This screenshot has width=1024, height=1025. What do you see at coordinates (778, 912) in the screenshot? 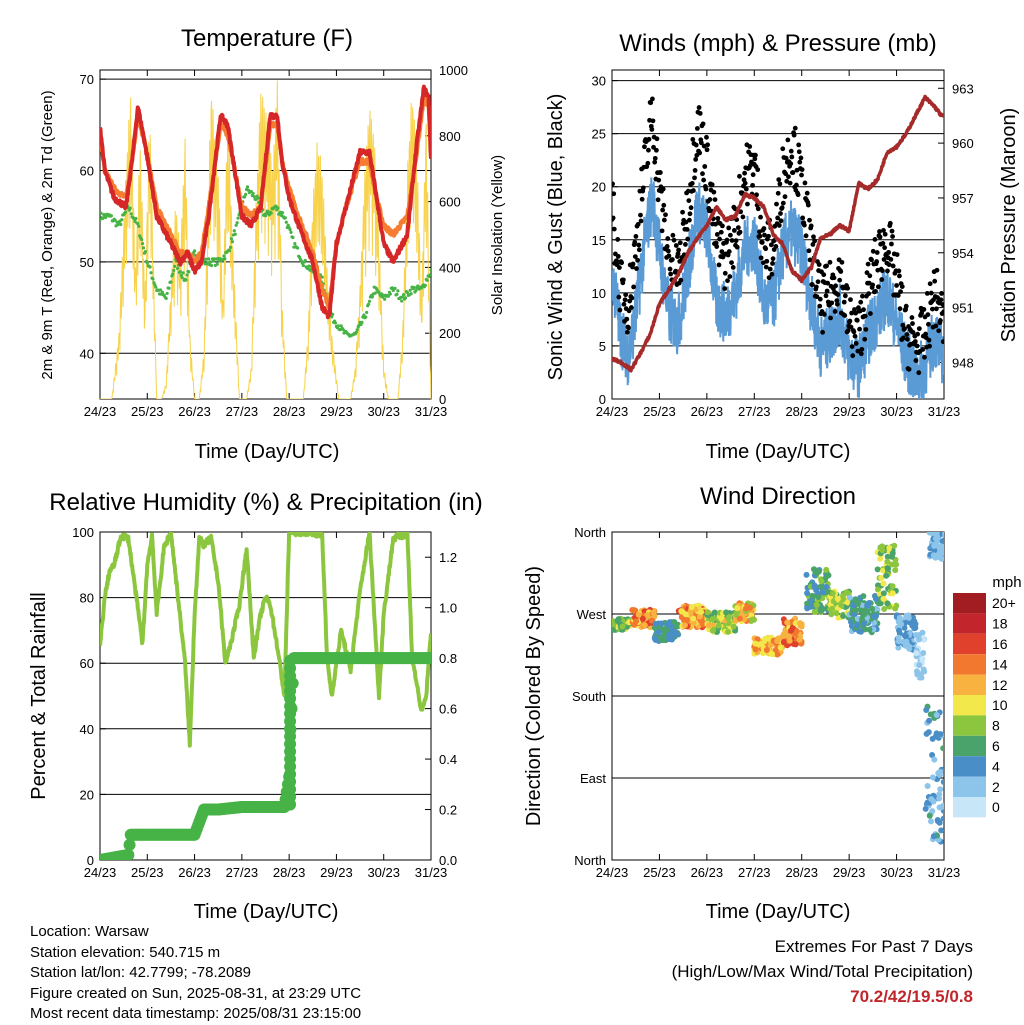
I see `direction-xlabel: Time (Day/UTC)` at bounding box center [778, 912].